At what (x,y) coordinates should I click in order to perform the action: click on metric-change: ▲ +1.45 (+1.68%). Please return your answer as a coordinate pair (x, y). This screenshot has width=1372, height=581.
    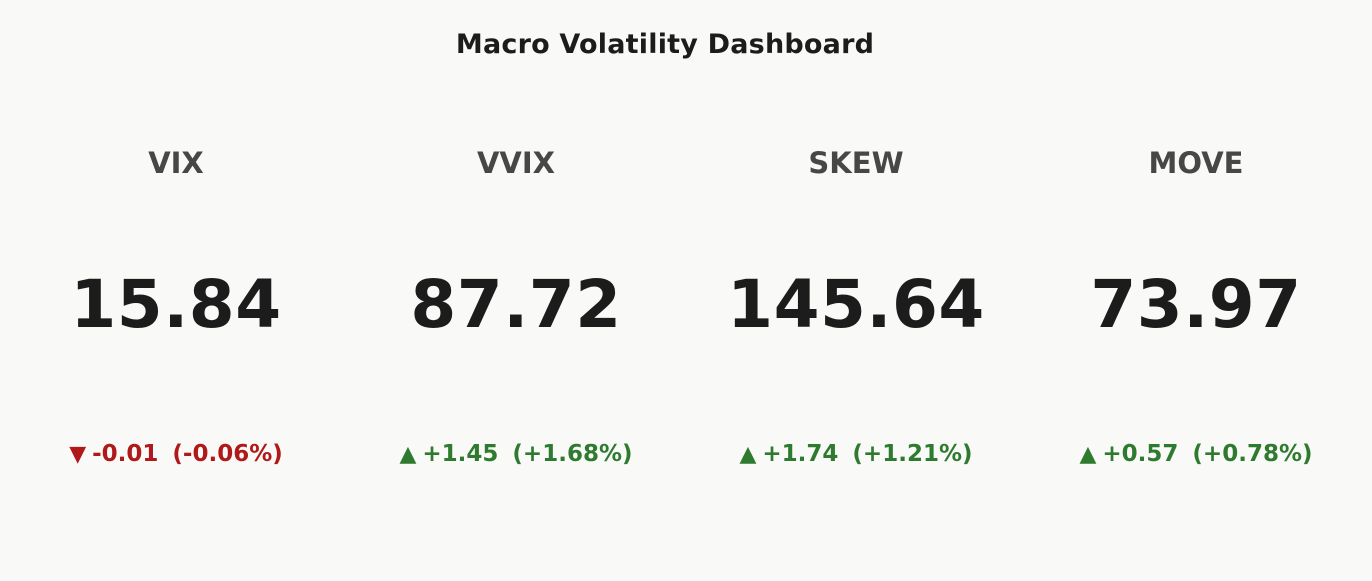
    Looking at the image, I should click on (516, 454).